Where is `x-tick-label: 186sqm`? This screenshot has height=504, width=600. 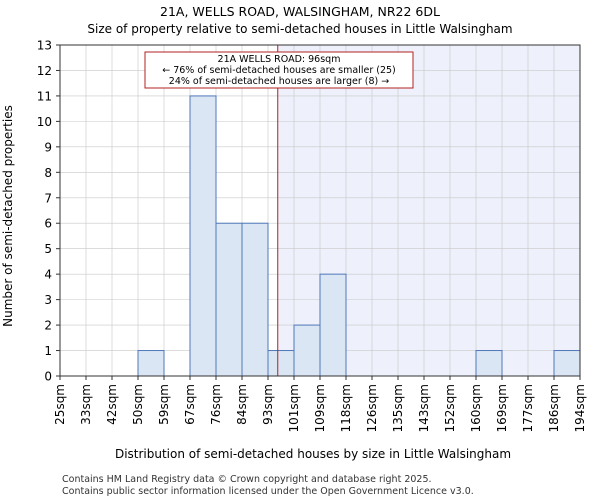 x-tick-label: 186sqm is located at coordinates (554, 408).